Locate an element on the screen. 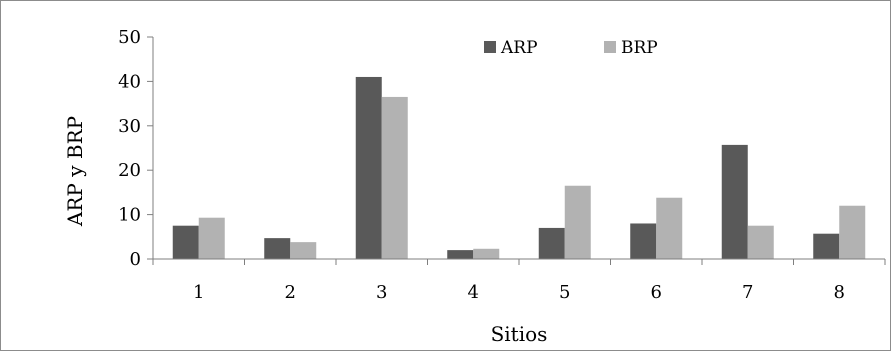  x-tick-label: 6 is located at coordinates (656, 292).